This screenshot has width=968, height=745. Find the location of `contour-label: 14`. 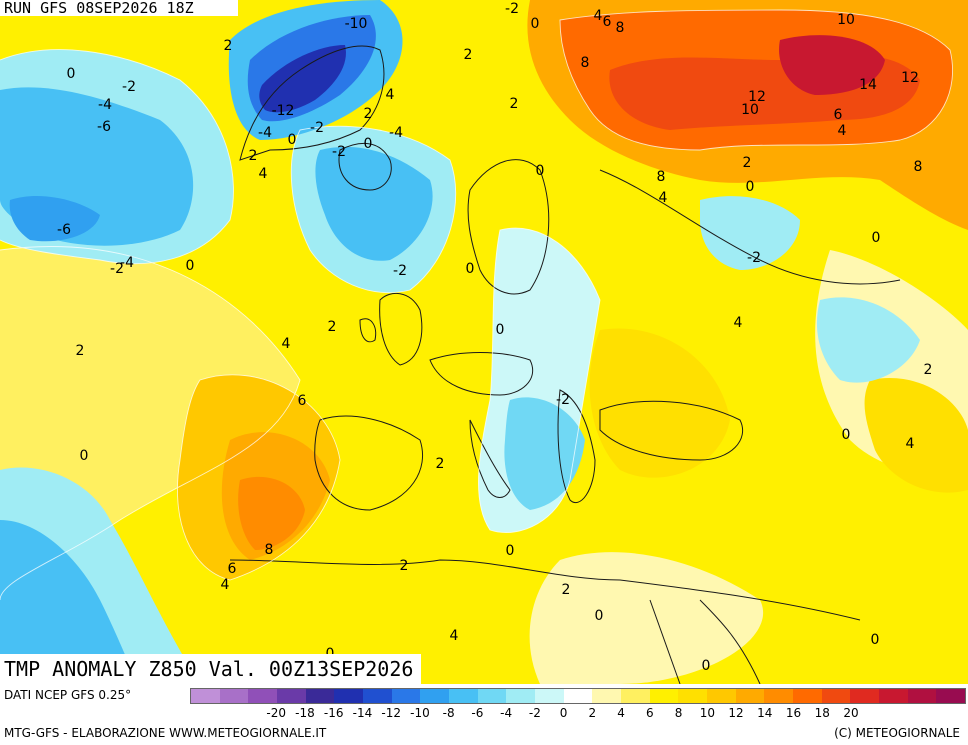

contour-label: 14 is located at coordinates (868, 85).